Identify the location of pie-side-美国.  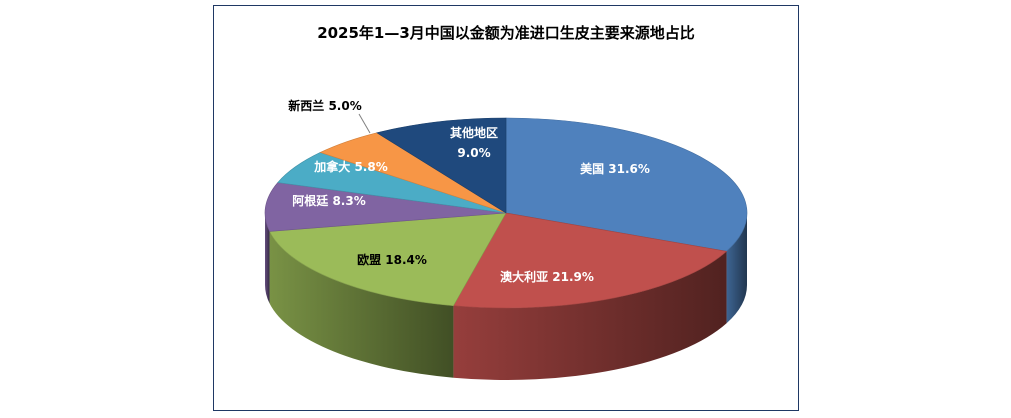
(736, 268).